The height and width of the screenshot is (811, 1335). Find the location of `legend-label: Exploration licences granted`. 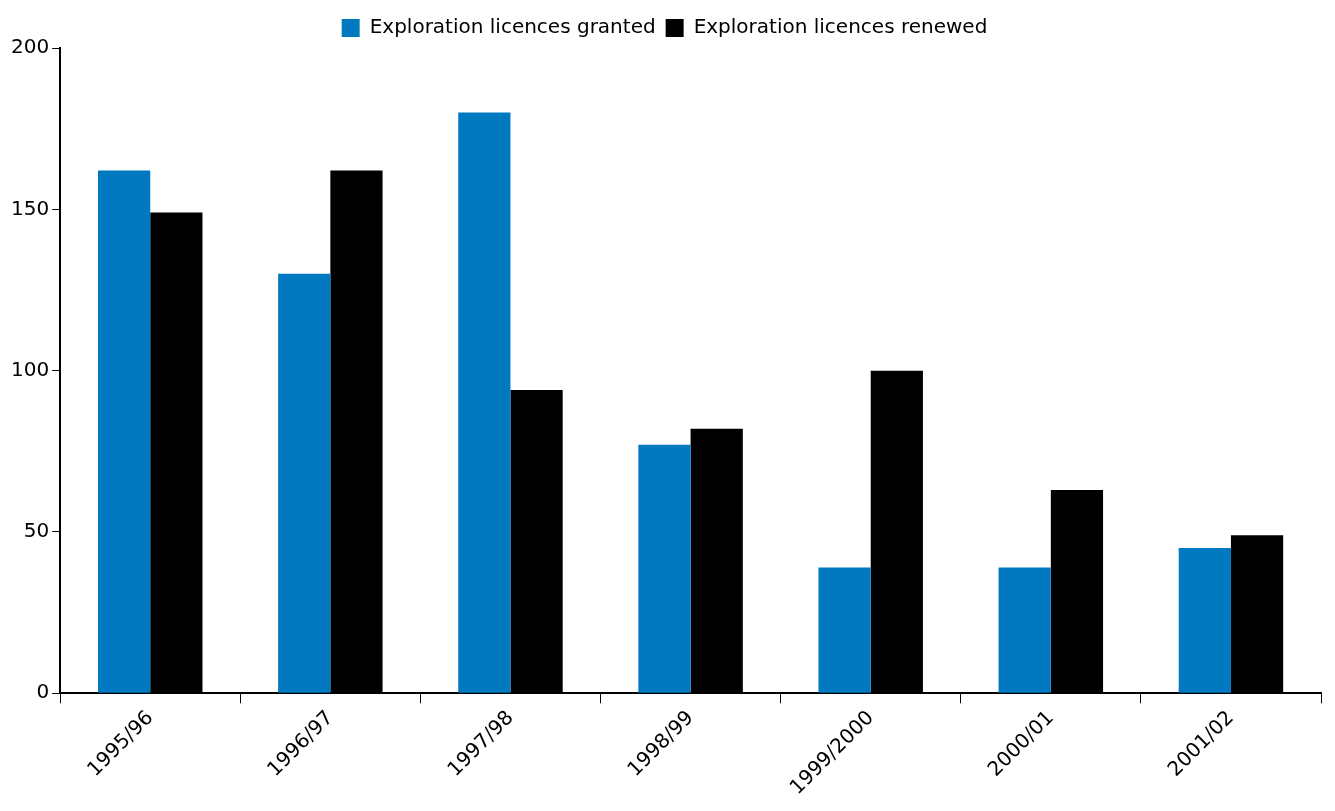

legend-label: Exploration licences granted is located at coordinates (512, 26).